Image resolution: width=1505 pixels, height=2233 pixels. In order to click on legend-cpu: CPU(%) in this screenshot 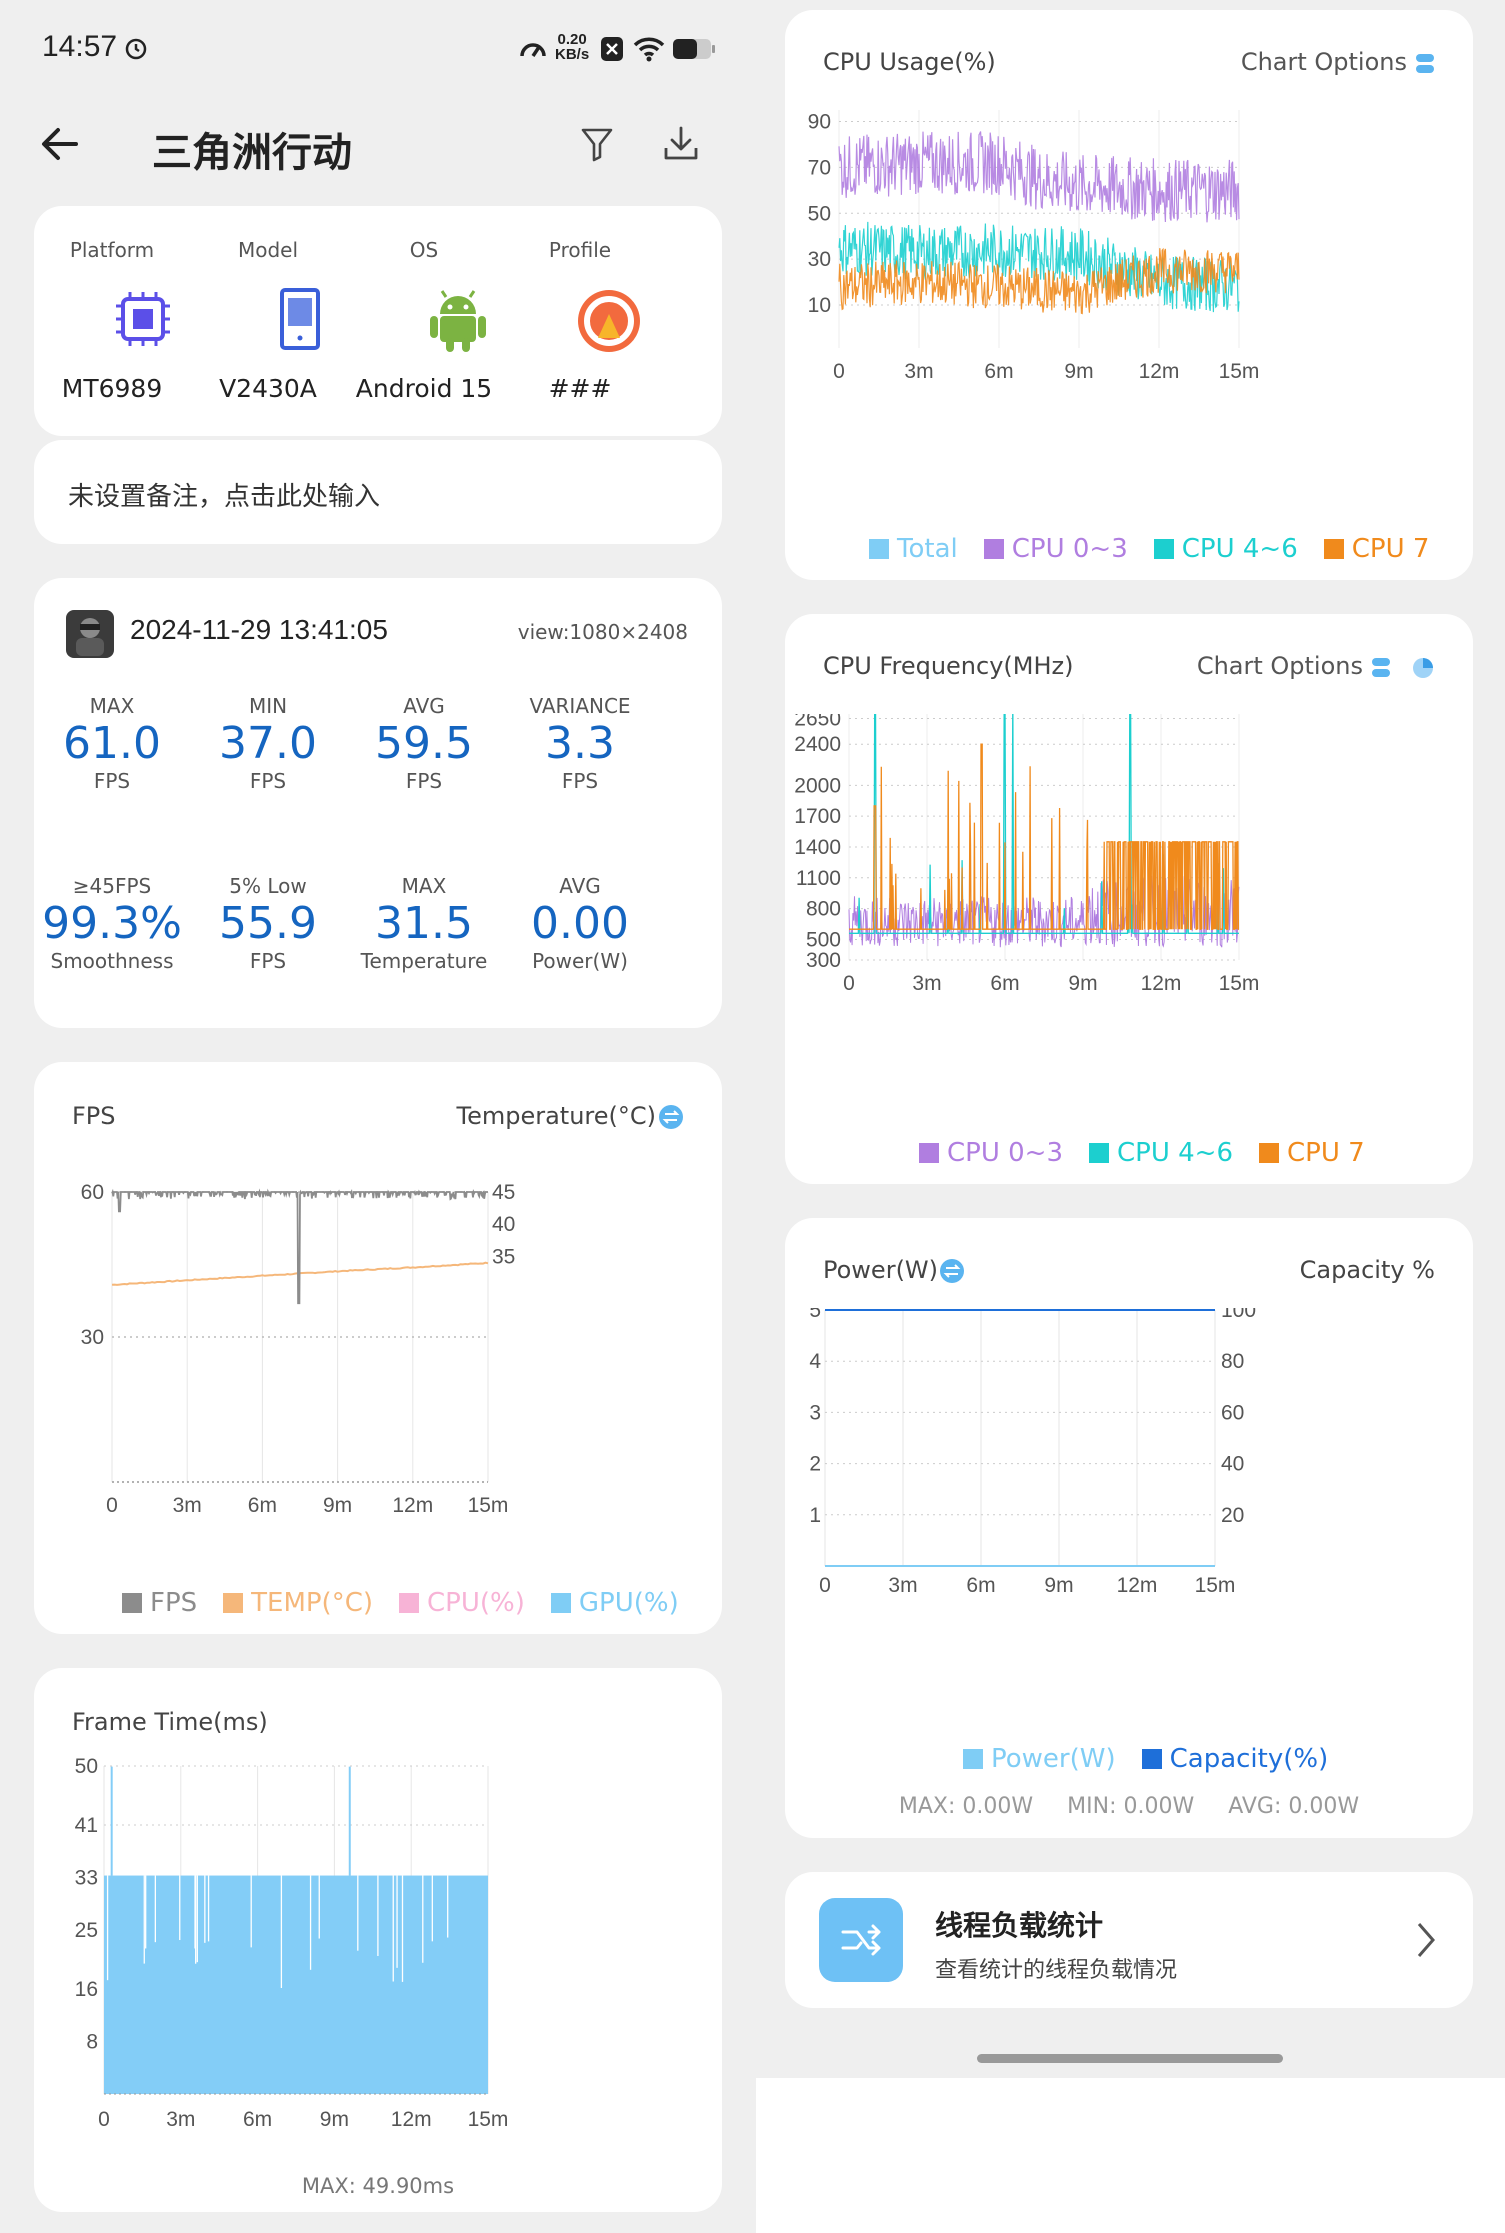, I will do `click(462, 1603)`.